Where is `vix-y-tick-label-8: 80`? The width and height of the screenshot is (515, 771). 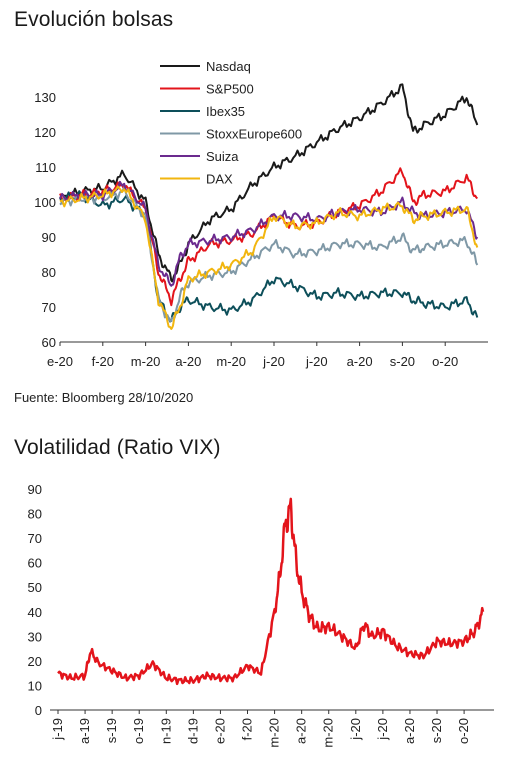
vix-y-tick-label-8: 80 is located at coordinates (35, 514).